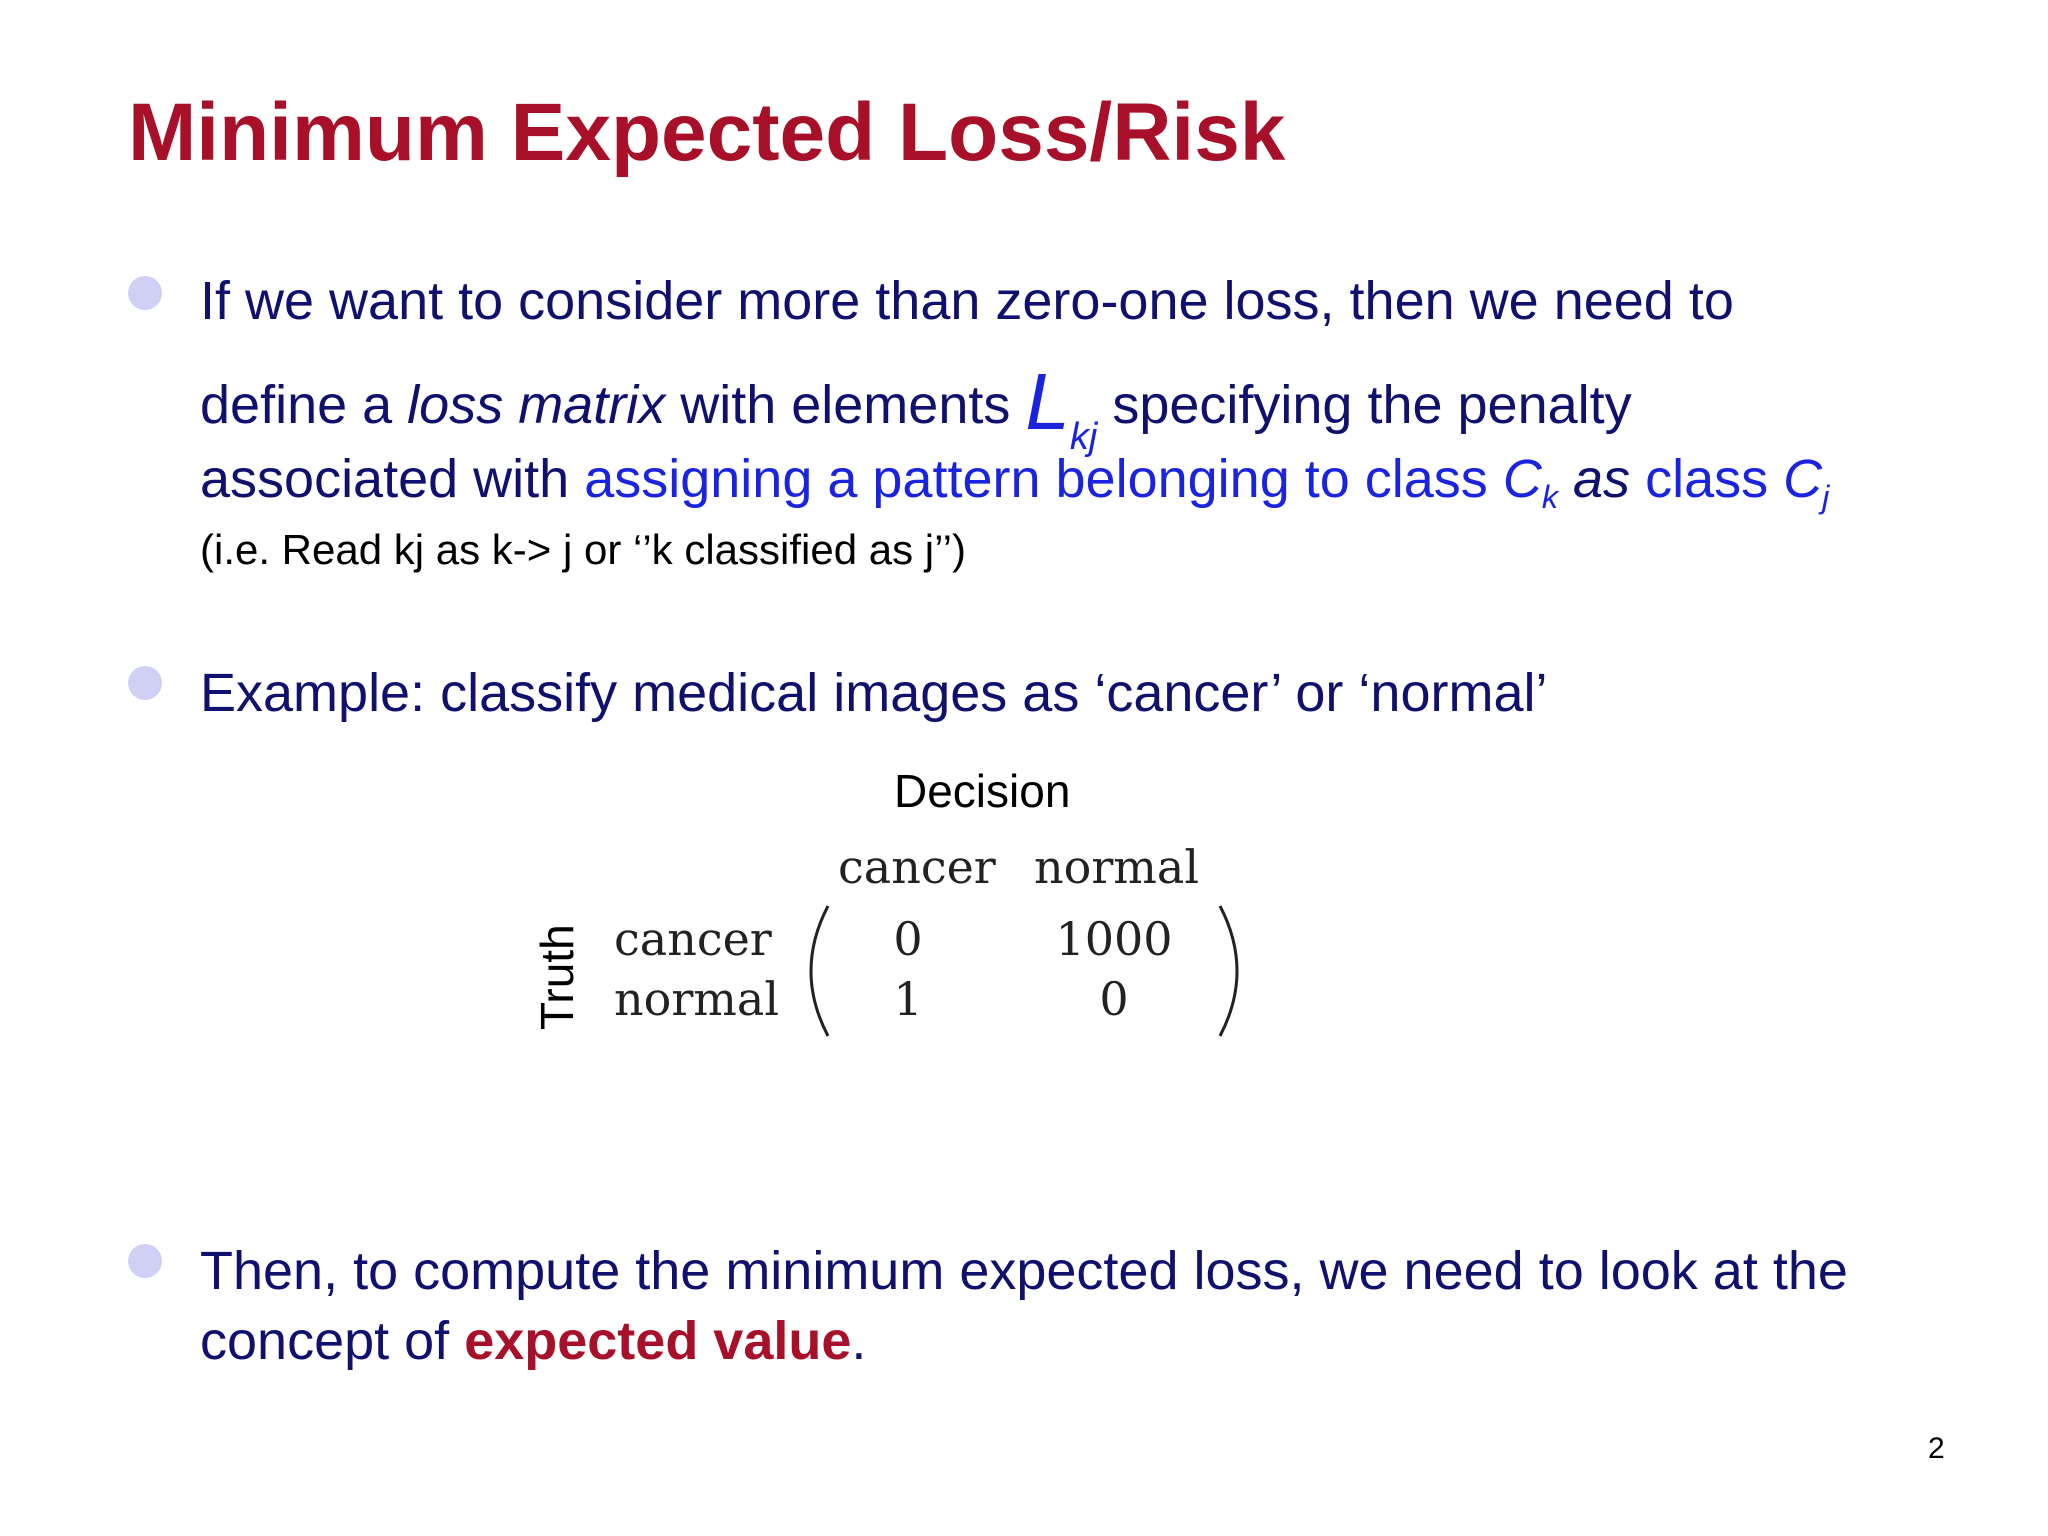 Image resolution: width=2048 pixels, height=1536 pixels. I want to click on expected-value-term: expected value, so click(658, 1341).